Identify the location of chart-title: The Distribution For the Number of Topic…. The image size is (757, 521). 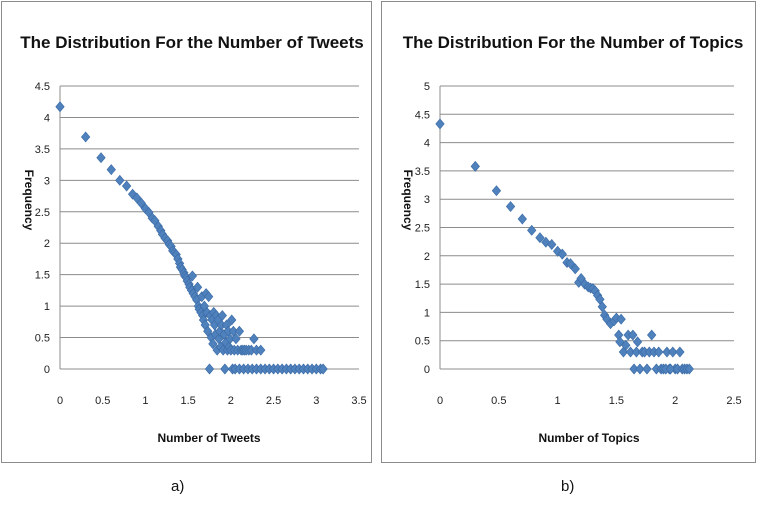
(573, 42).